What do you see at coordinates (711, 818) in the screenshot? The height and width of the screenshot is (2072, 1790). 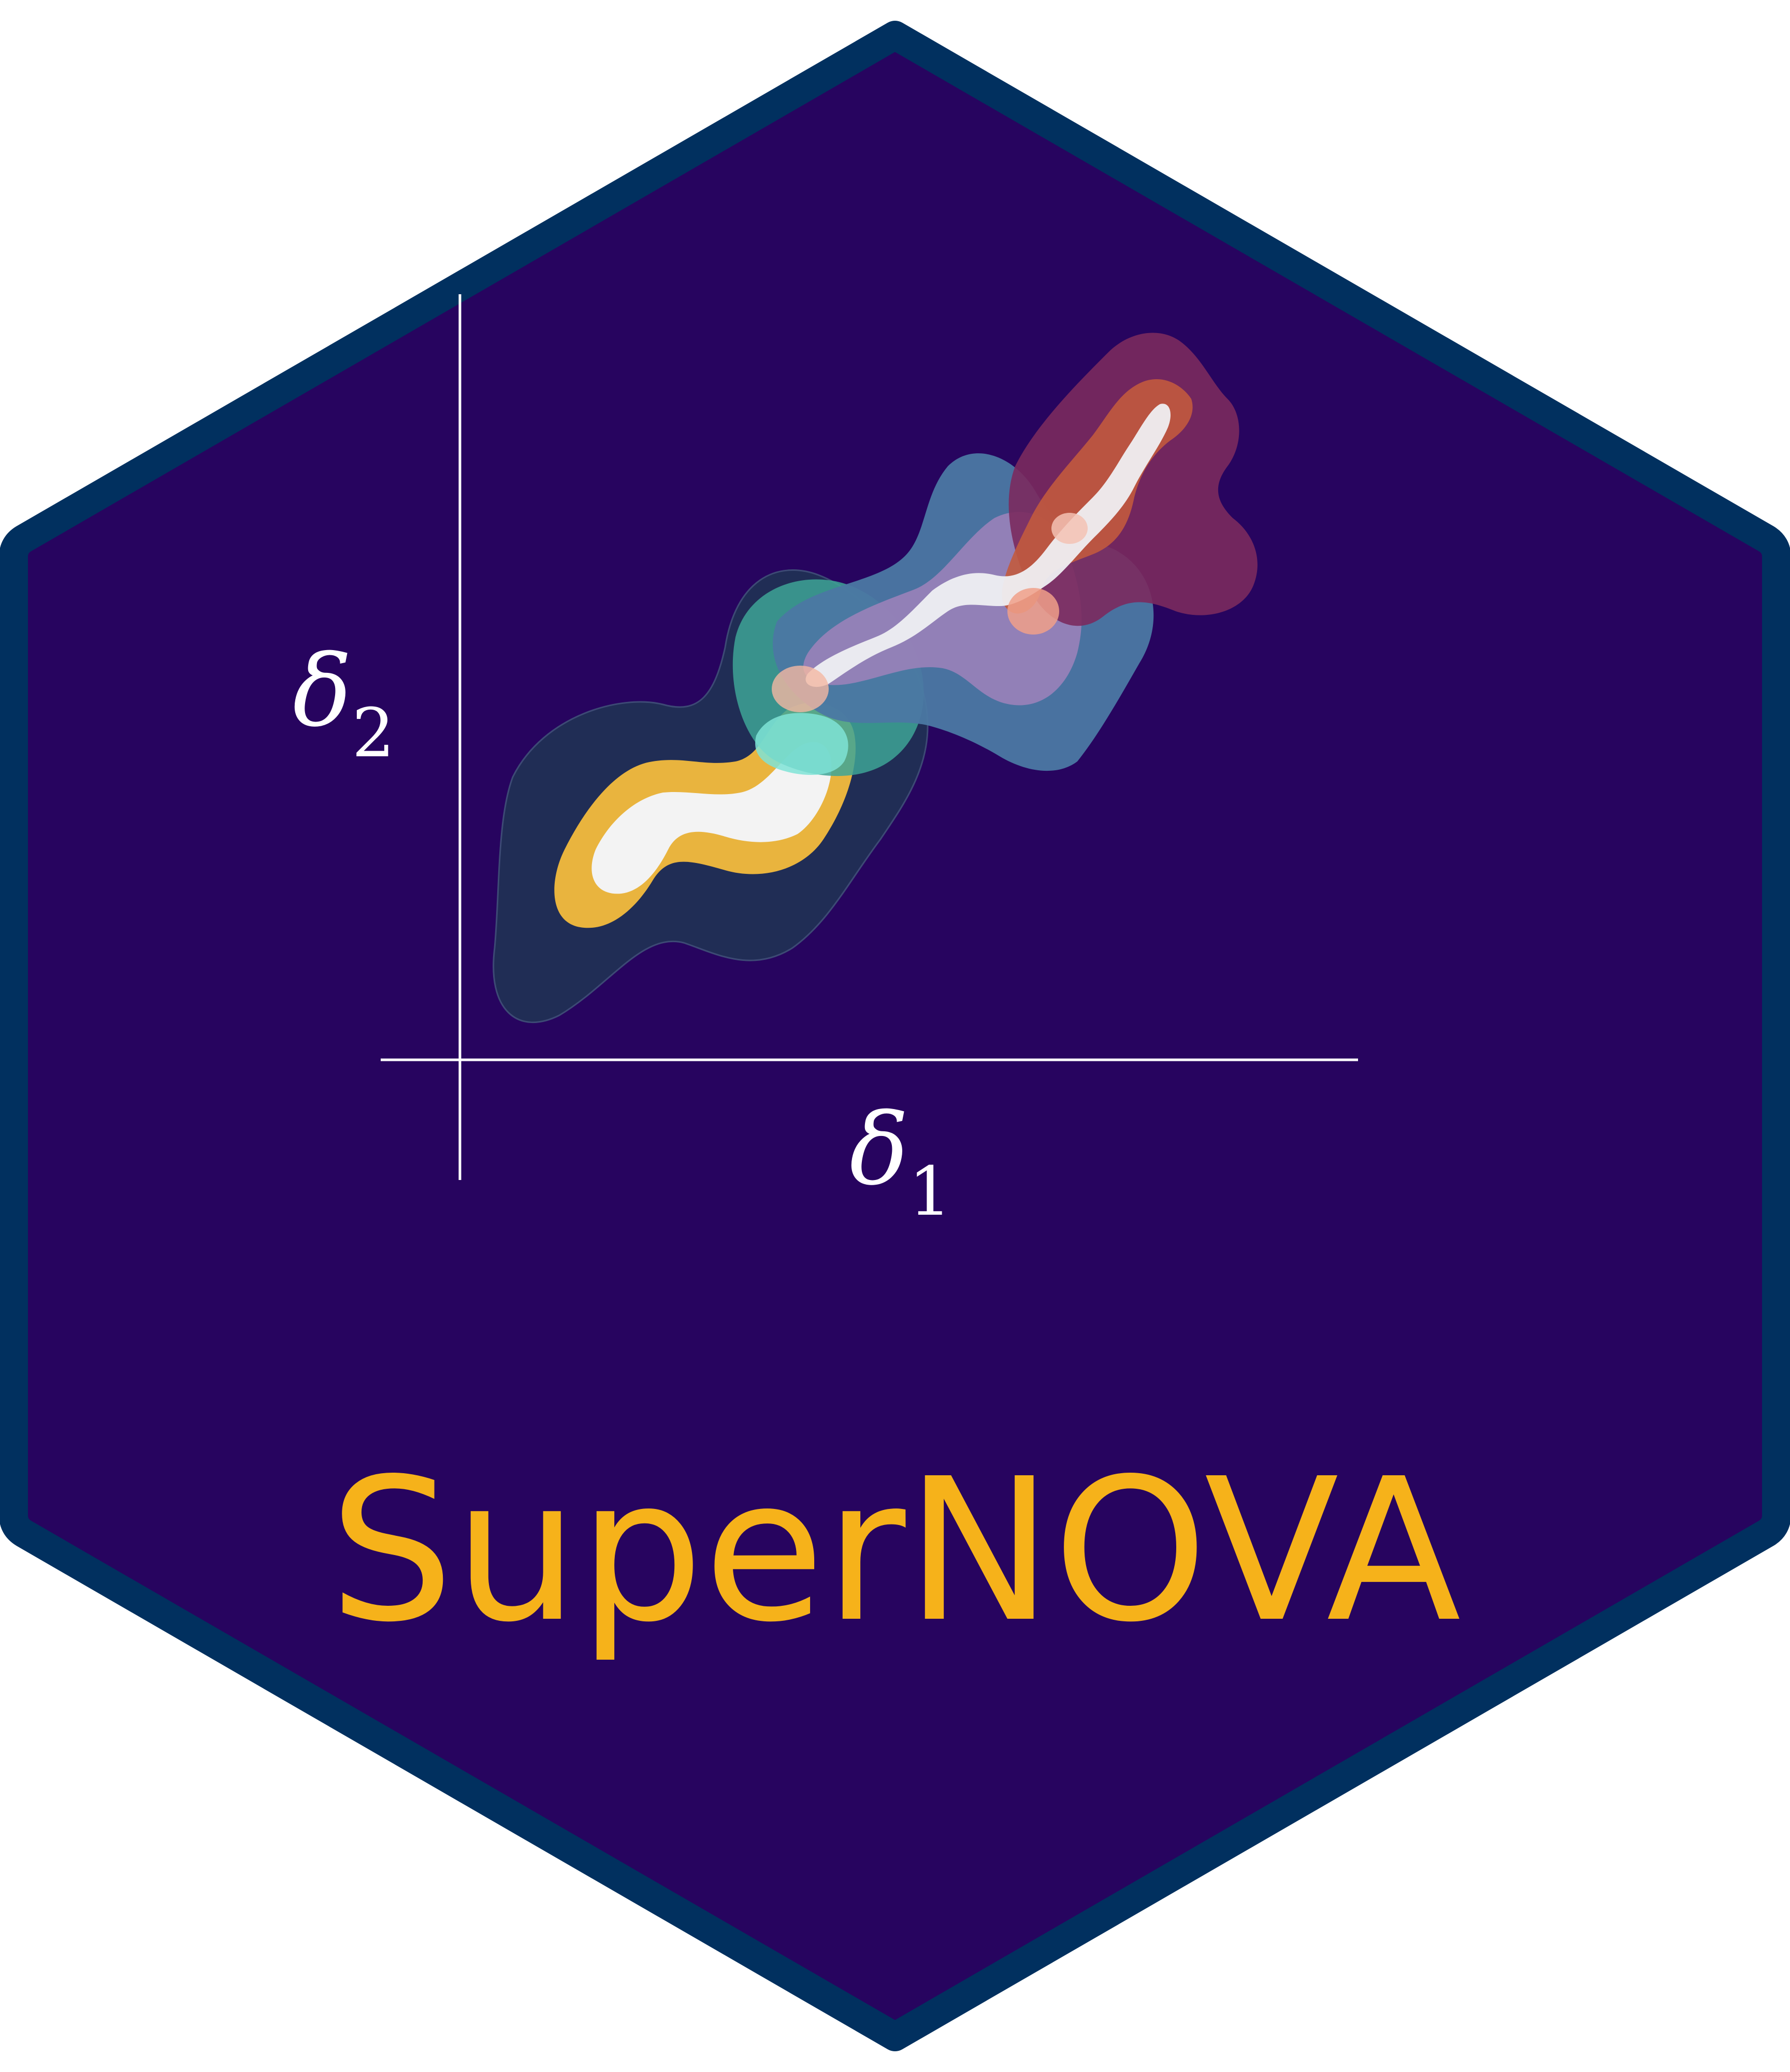 I see `contour-gold-core` at bounding box center [711, 818].